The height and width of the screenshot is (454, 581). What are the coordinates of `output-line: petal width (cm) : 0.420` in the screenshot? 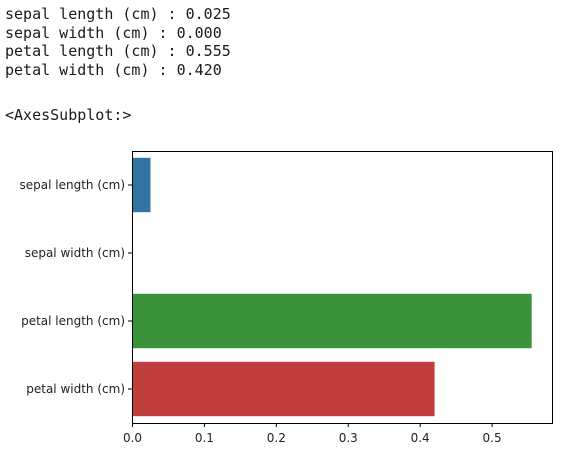 It's located at (113, 69).